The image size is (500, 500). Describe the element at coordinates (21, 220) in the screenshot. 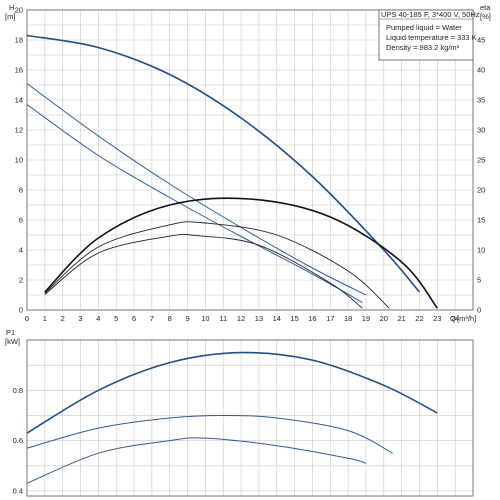

I see `head-tick-label: 6` at that location.